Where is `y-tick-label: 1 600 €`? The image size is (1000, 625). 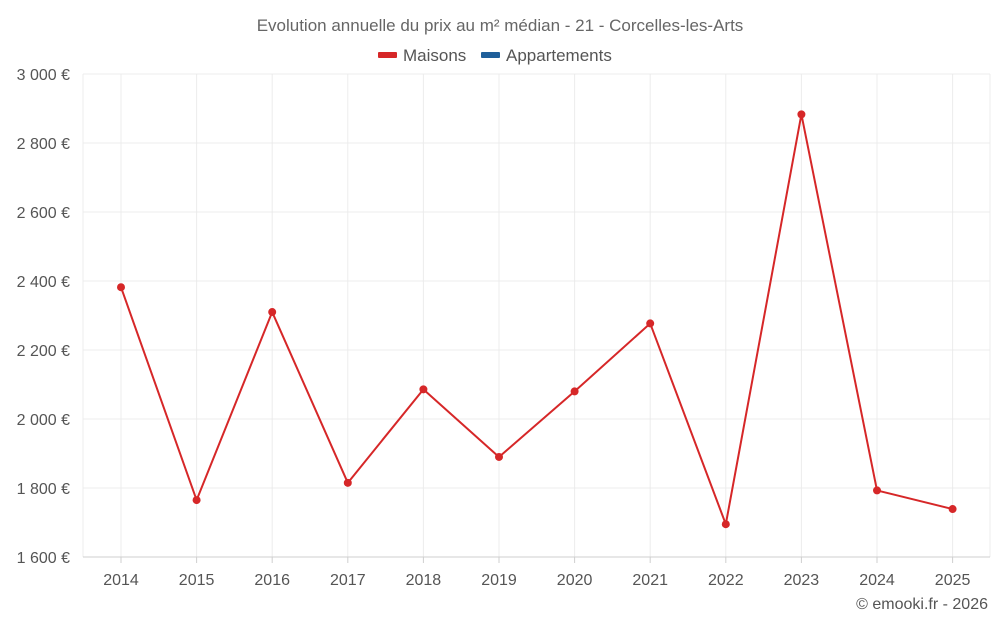 y-tick-label: 1 600 € is located at coordinates (43, 558).